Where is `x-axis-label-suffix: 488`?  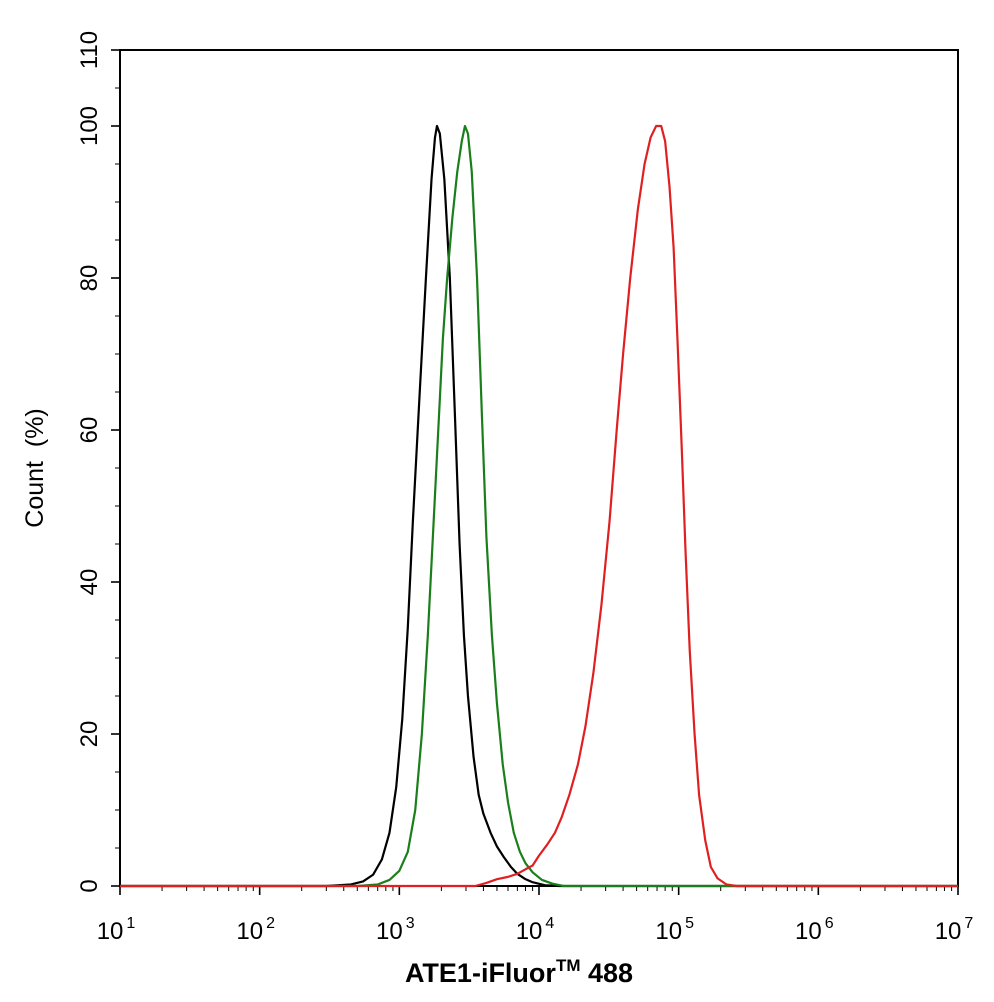
x-axis-label-suffix: 488 is located at coordinates (606, 973).